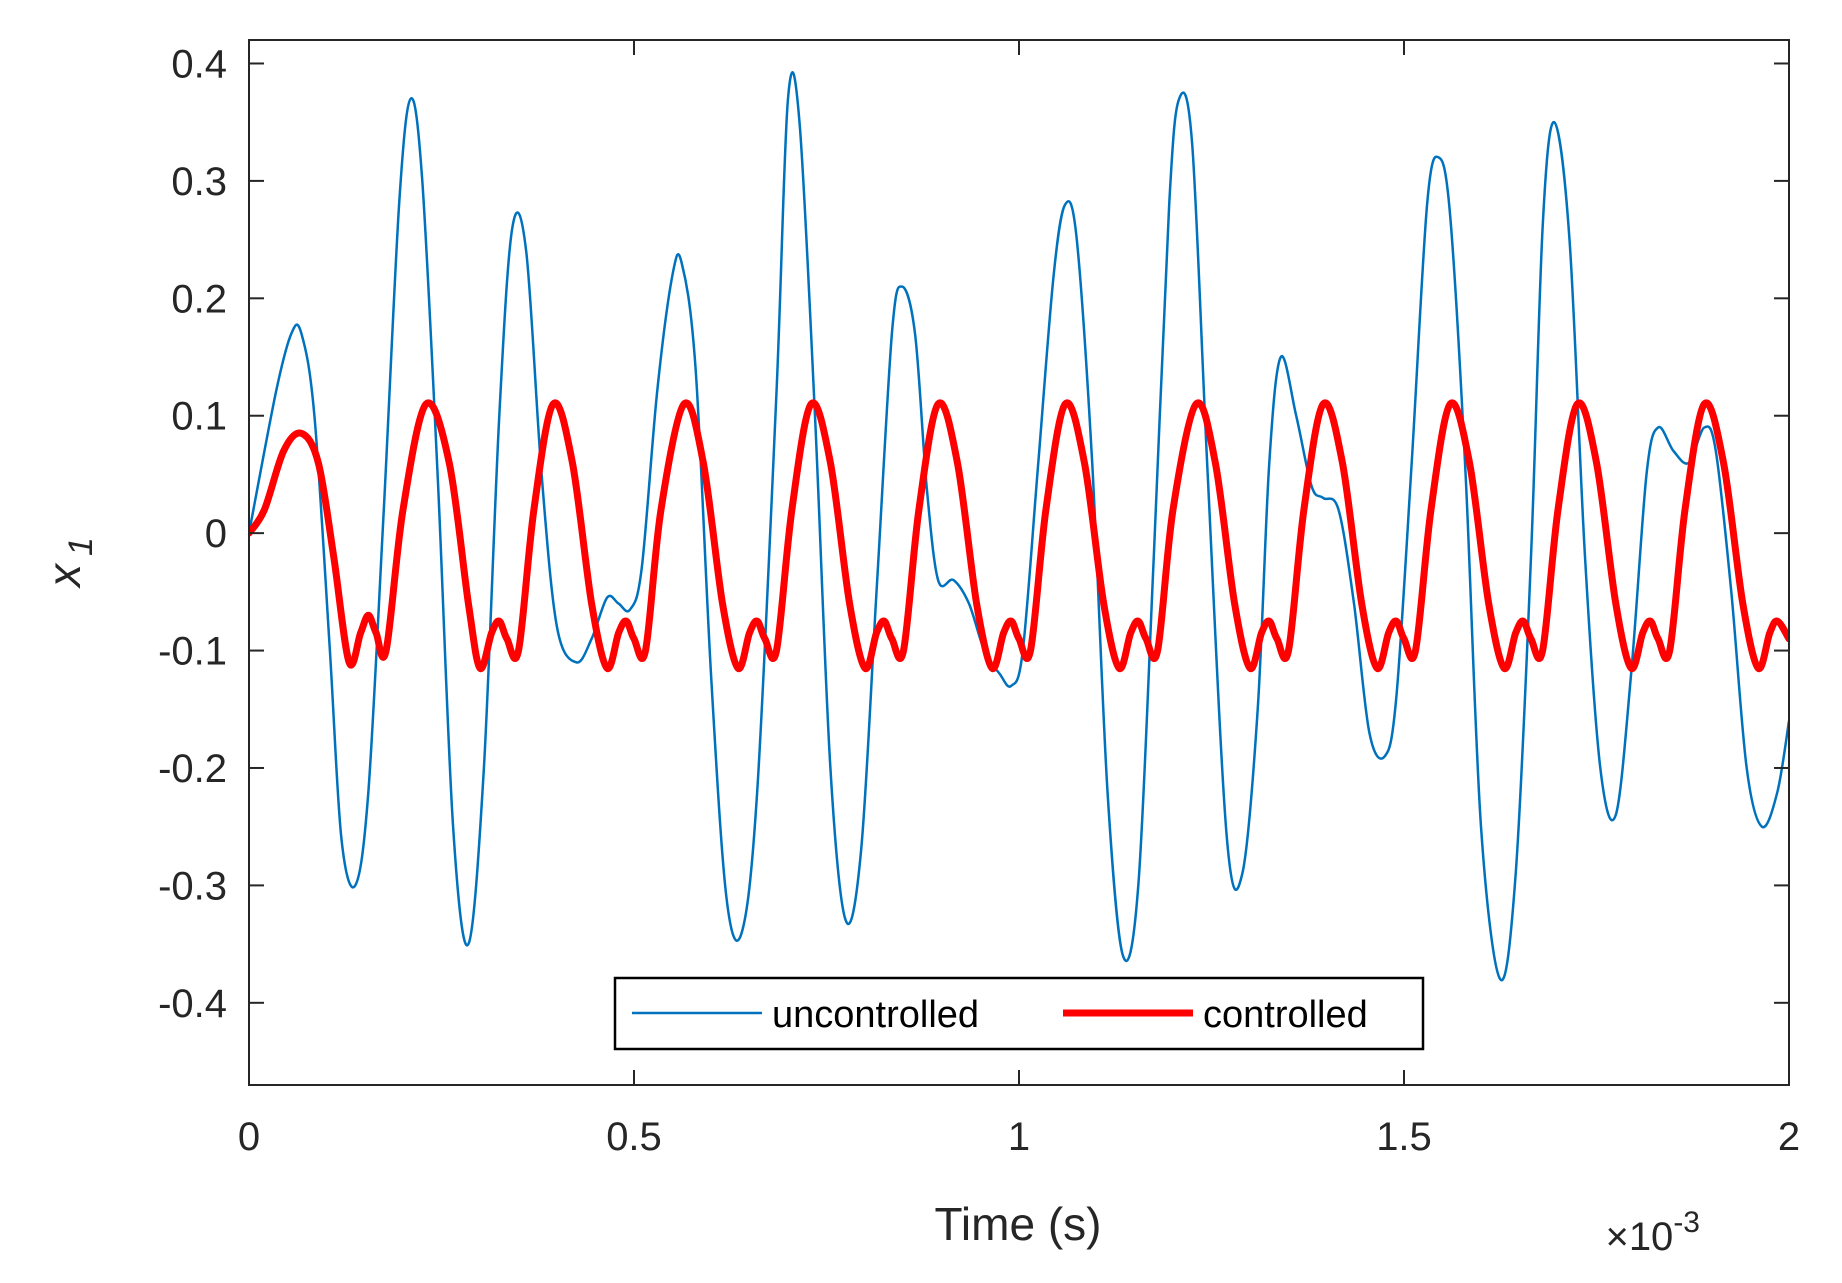 This screenshot has width=1842, height=1283. Describe the element at coordinates (199, 417) in the screenshot. I see `y-tick-label: 0.1` at that location.